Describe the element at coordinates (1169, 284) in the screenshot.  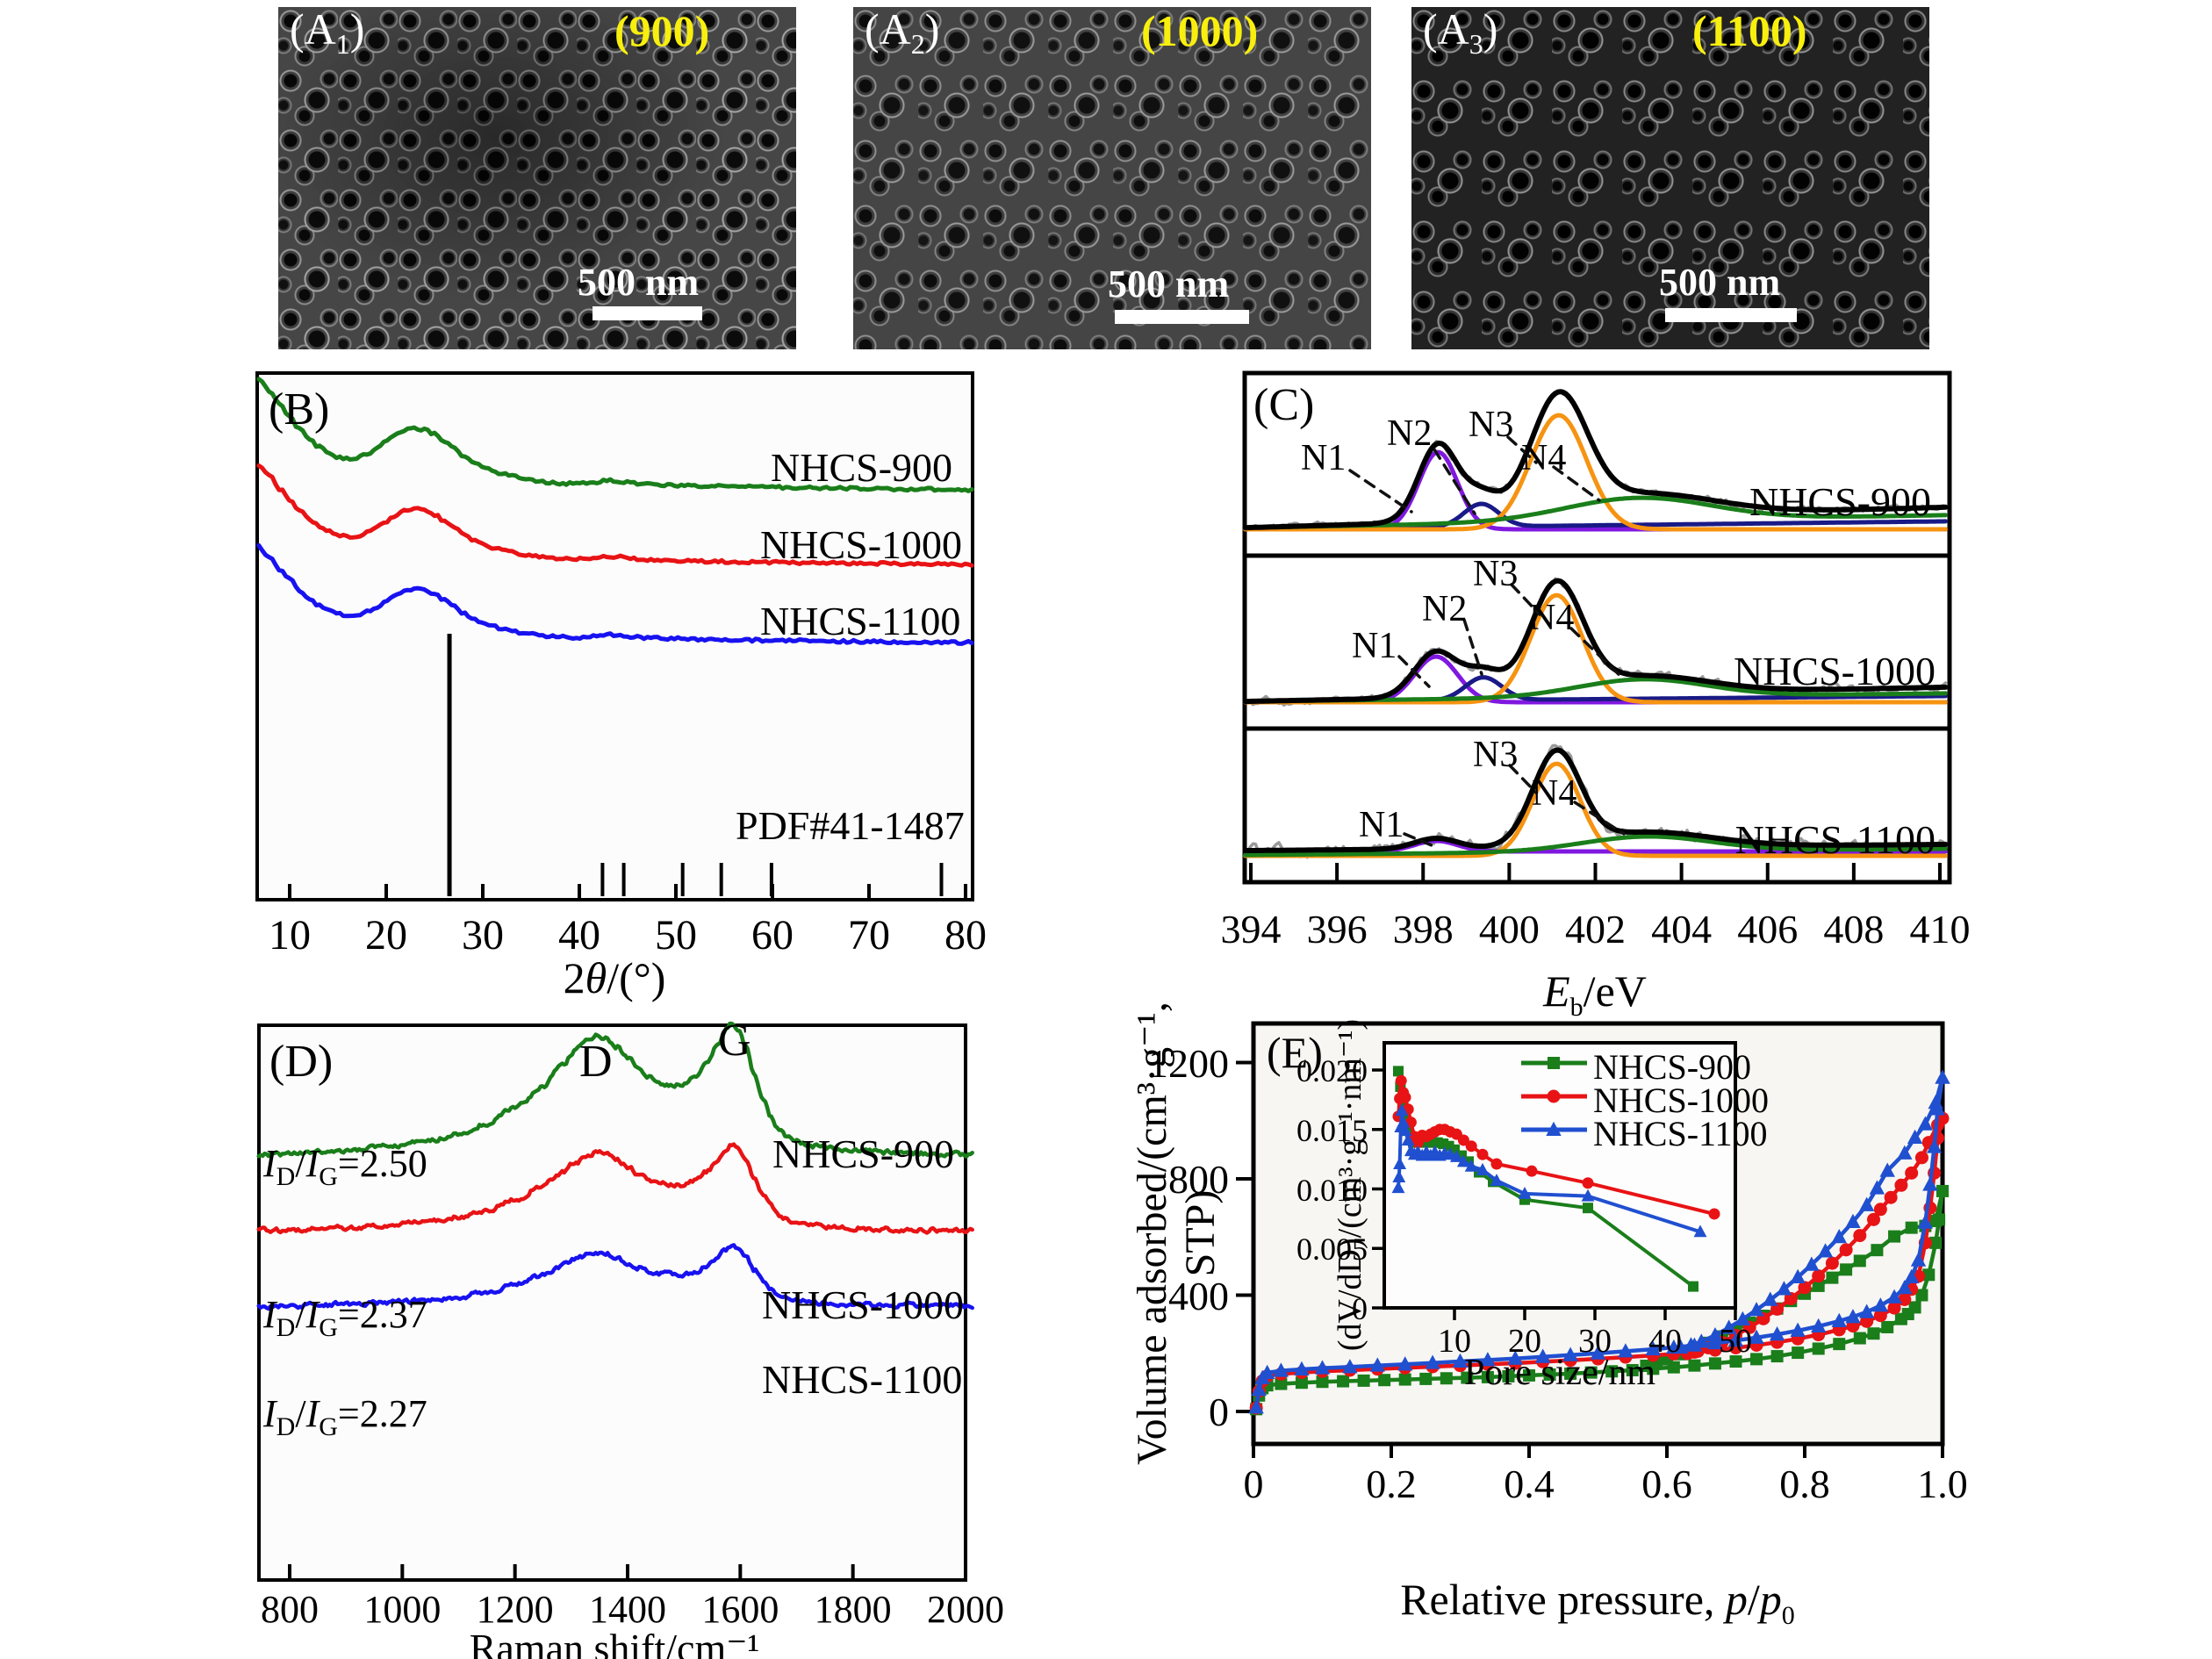
I see `scalebar-label-a2: 500 nm` at that location.